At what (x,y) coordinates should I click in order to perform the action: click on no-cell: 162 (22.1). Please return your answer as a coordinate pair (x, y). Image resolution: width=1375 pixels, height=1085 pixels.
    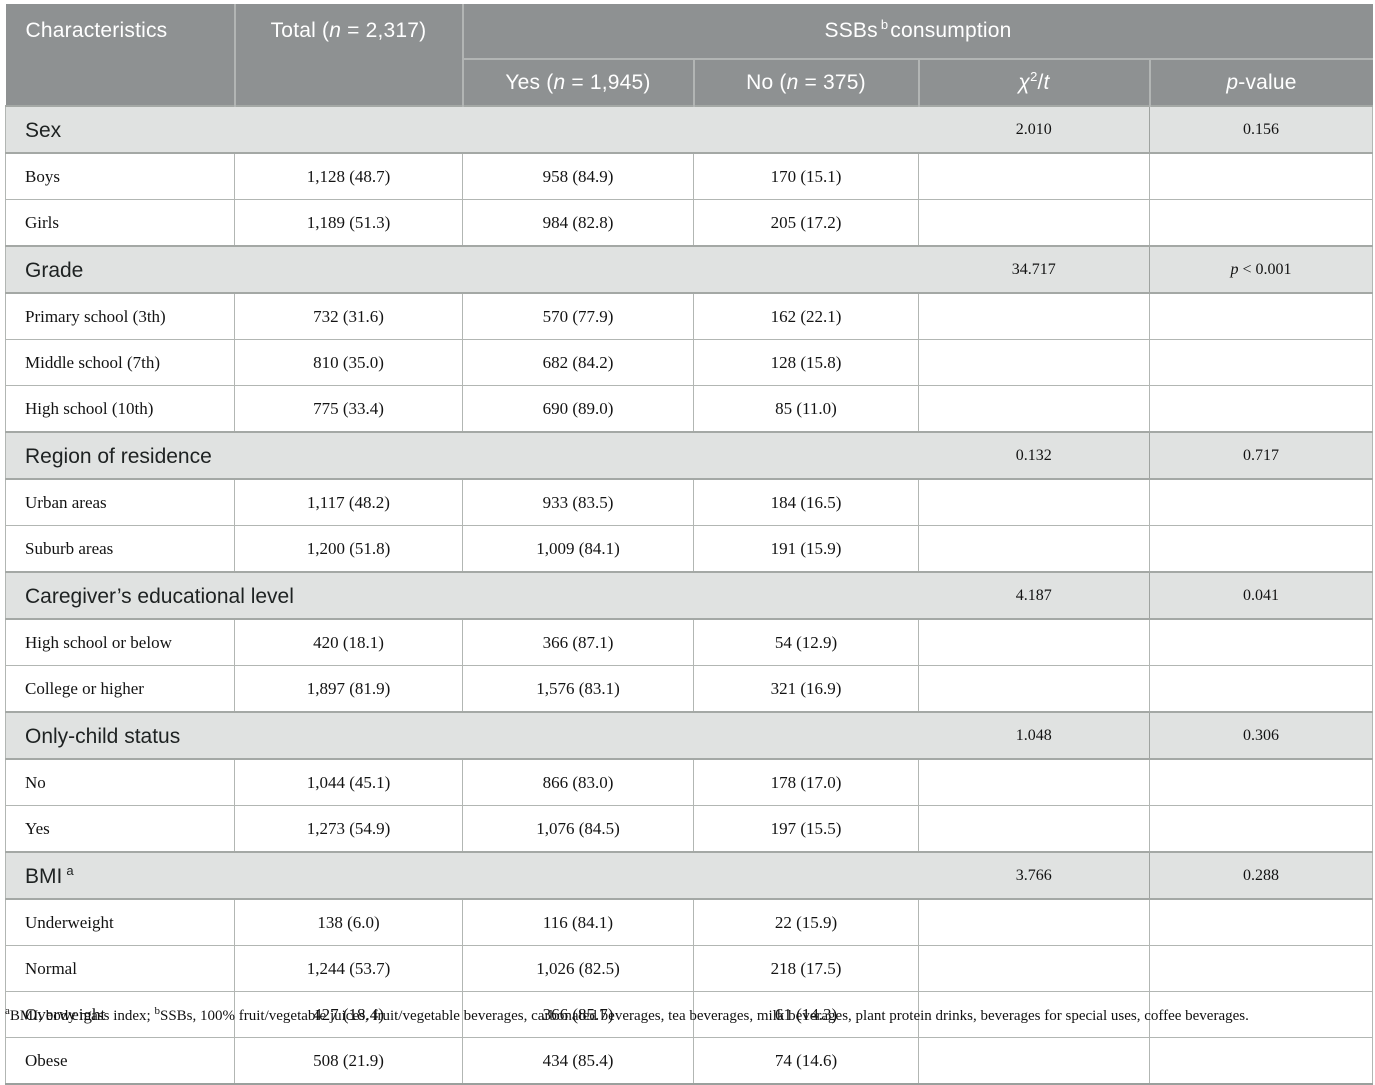
    Looking at the image, I should click on (806, 316).